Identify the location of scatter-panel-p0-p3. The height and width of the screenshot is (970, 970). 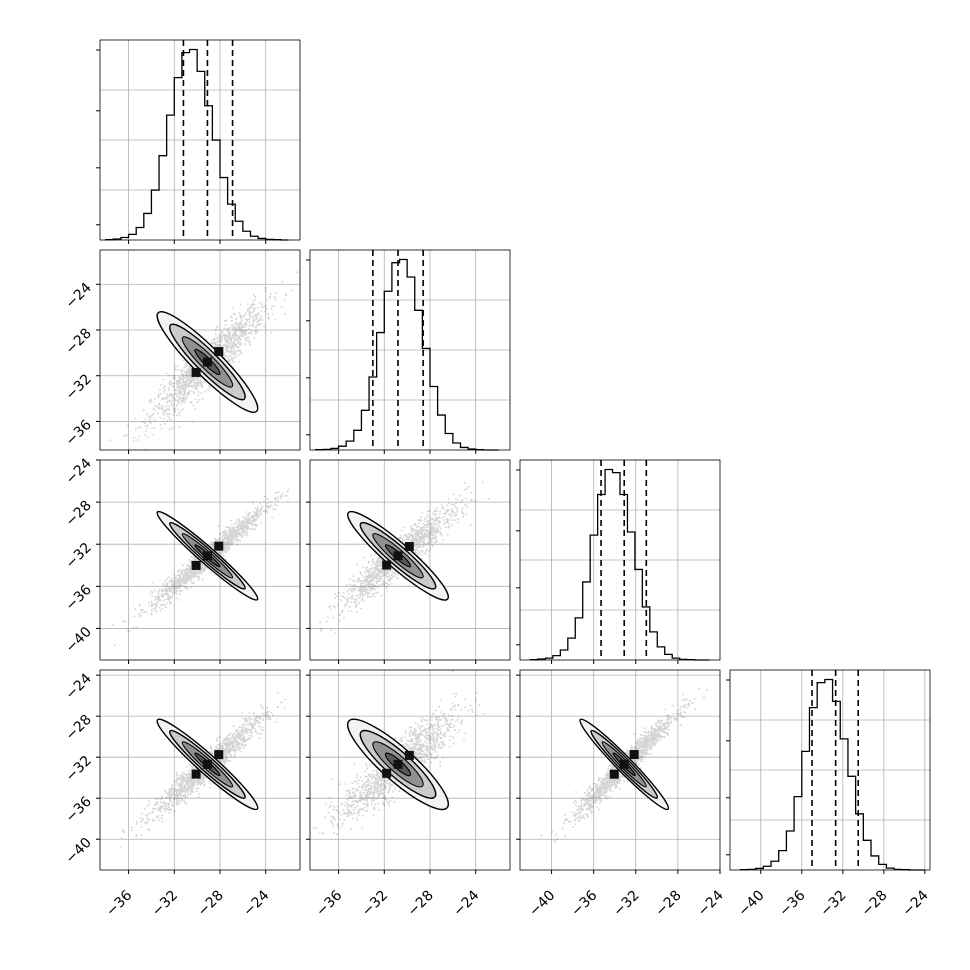
(200, 770).